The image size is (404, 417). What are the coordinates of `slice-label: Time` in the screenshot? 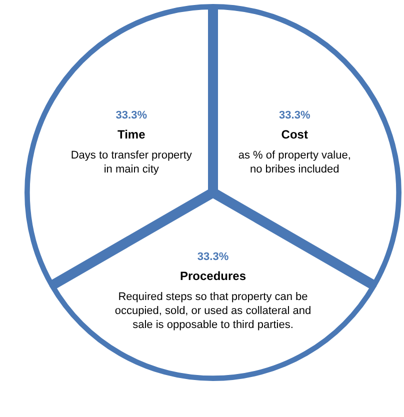 It's located at (131, 135).